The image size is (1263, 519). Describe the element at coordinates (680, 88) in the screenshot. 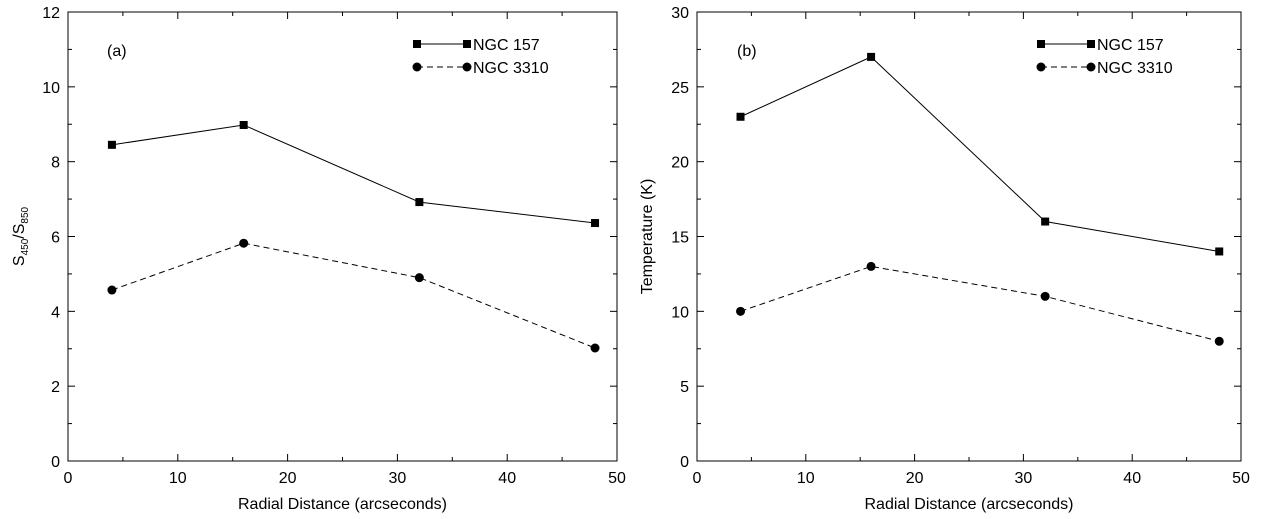

I see `y-tick-label: 25` at that location.